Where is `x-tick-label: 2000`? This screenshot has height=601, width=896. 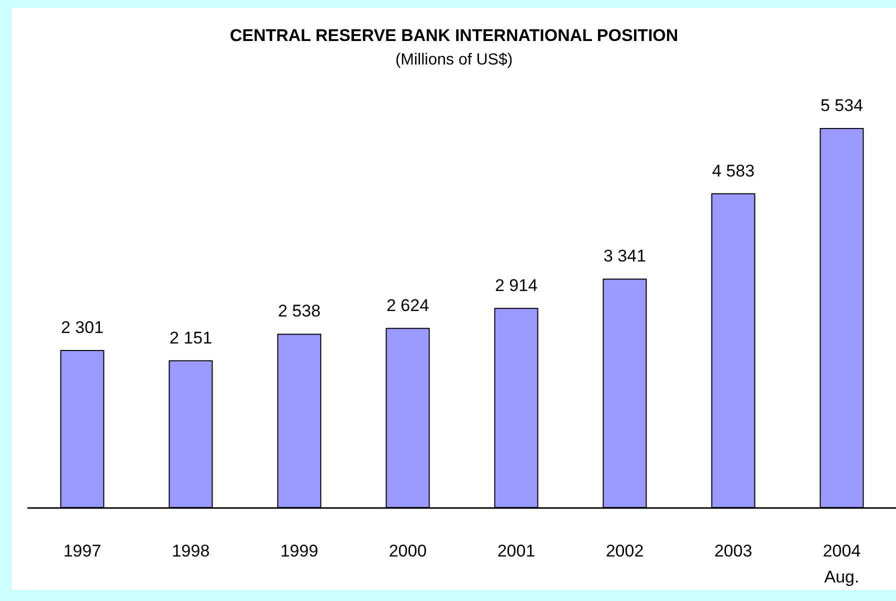
x-tick-label: 2000 is located at coordinates (407, 551).